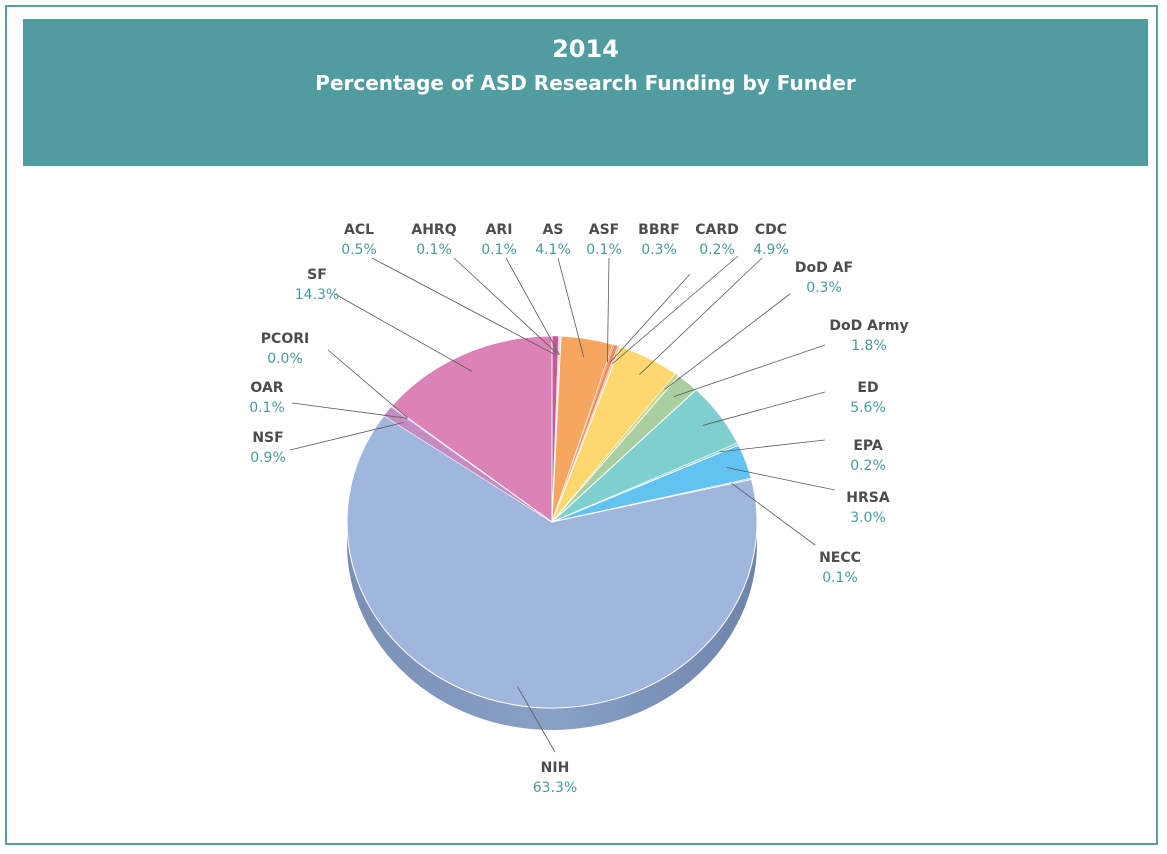 The image size is (1167, 854). I want to click on slice-label-ed: ED, so click(867, 388).